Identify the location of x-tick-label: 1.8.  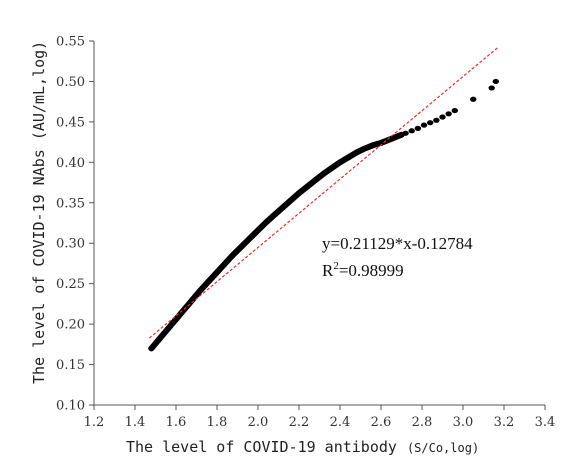
(217, 422).